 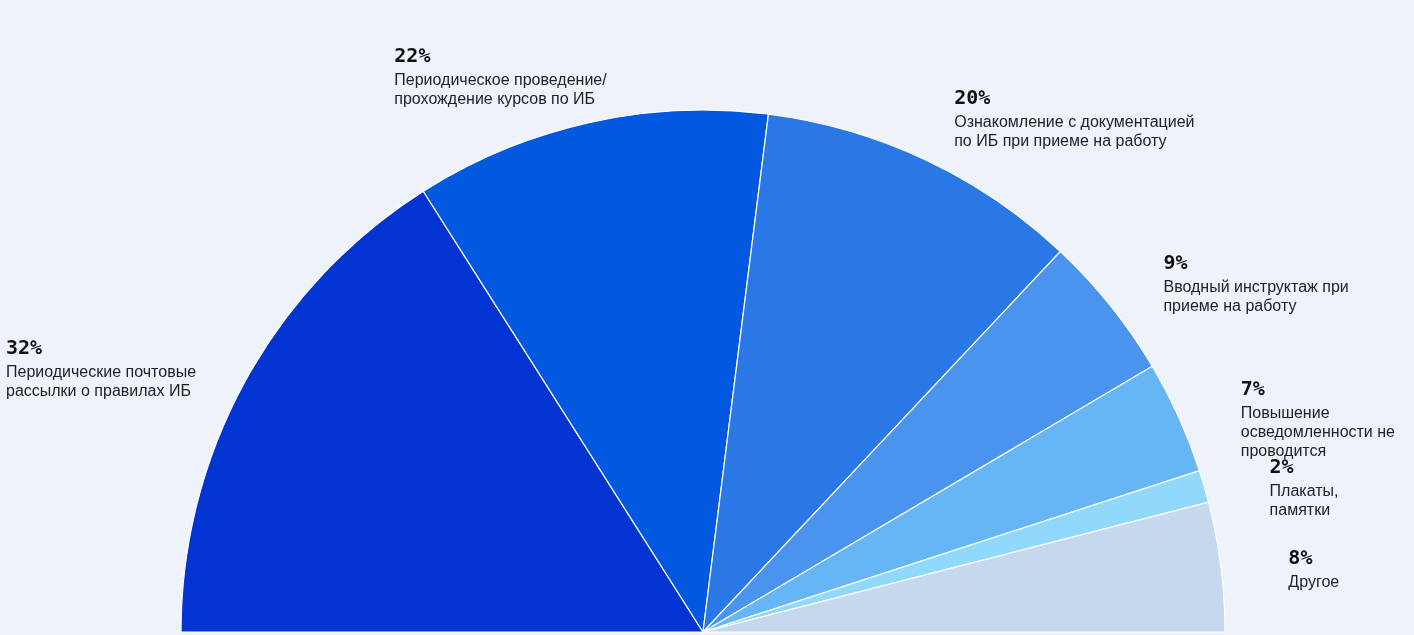 I want to click on data-label: 20%, so click(x=972, y=97).